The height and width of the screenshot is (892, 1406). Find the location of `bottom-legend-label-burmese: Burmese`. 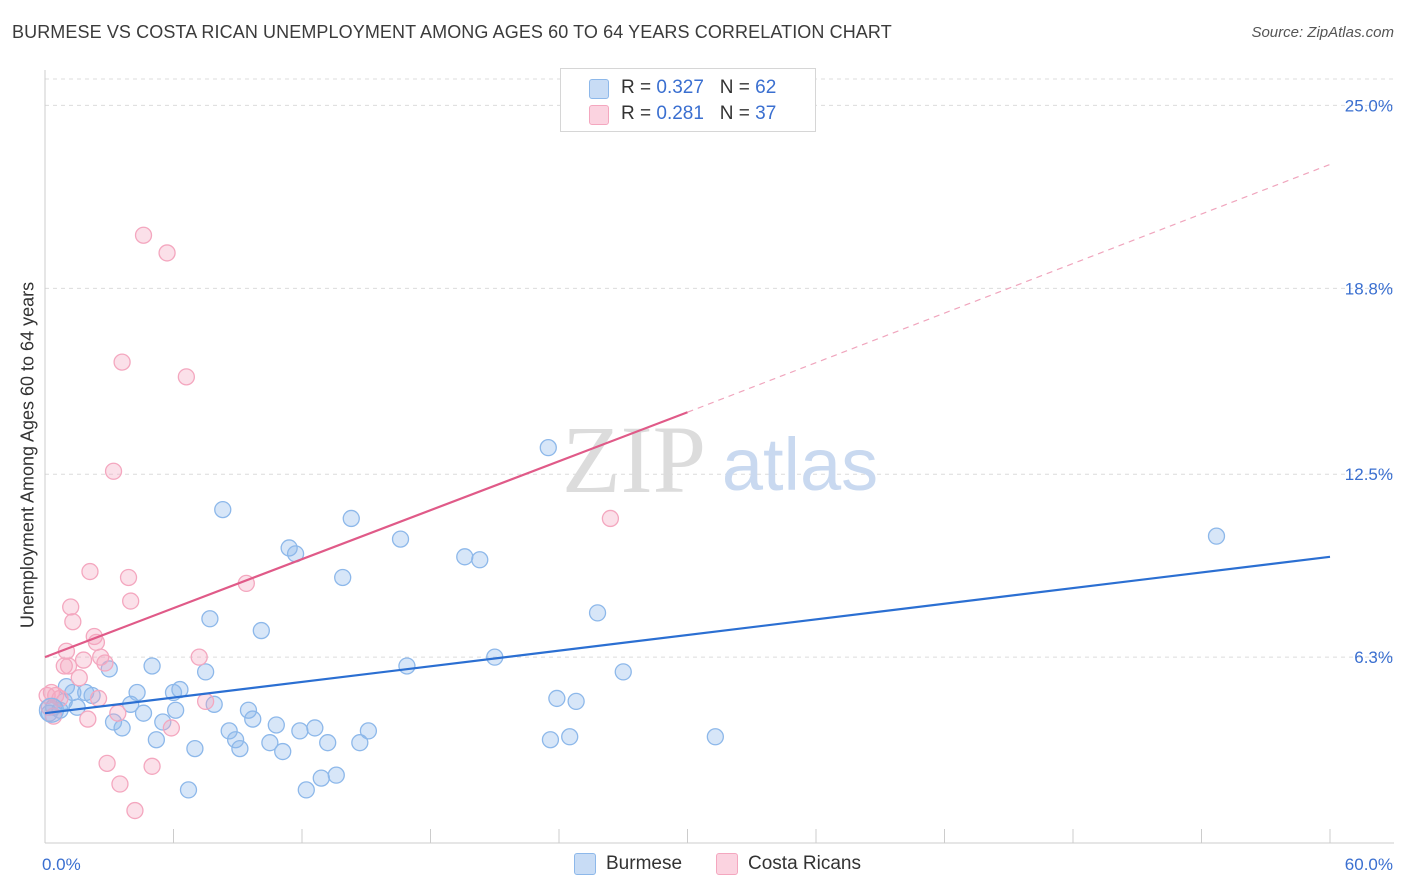

bottom-legend-label-burmese: Burmese is located at coordinates (644, 863).